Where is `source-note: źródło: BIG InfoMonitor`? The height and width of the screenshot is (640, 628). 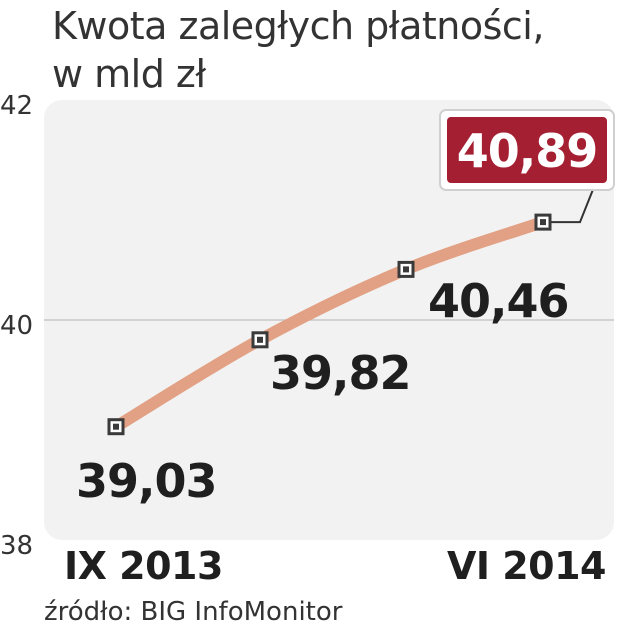
source-note: źródło: BIG InfoMonitor is located at coordinates (193, 612).